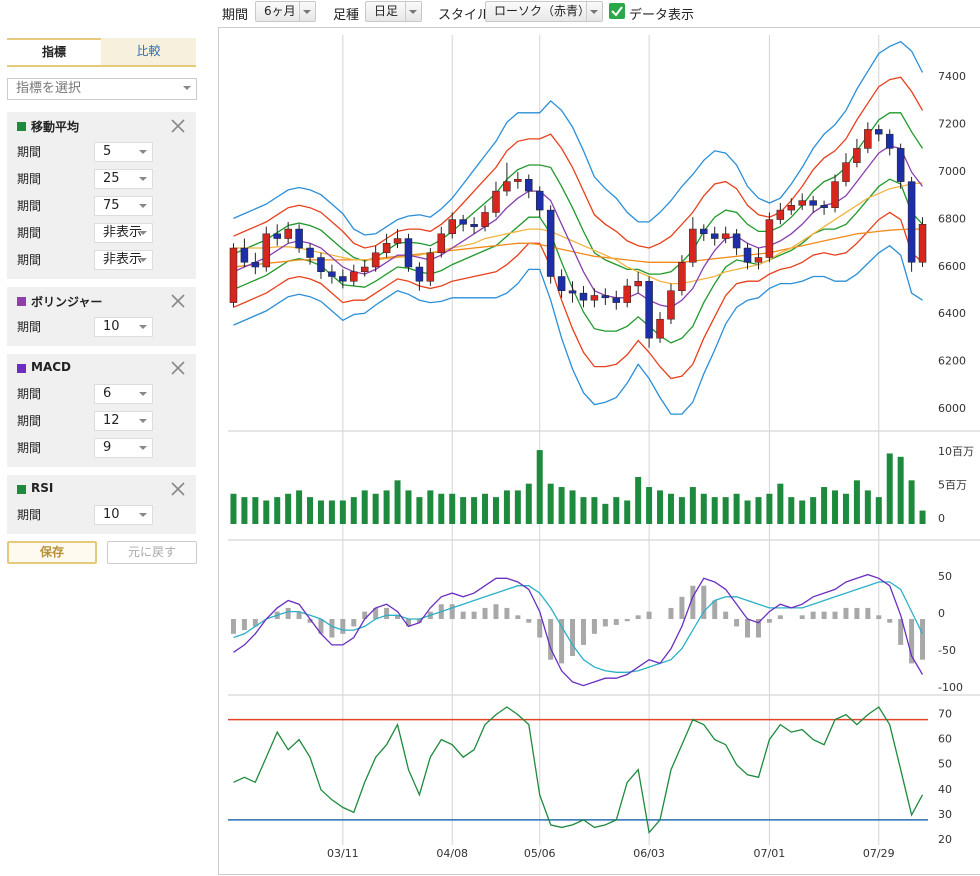  I want to click on y-tick-label: 40, so click(945, 789).